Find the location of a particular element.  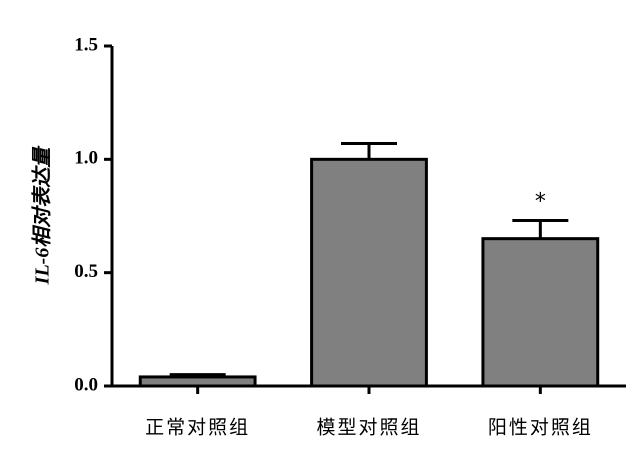

y-tick-label: 1.5 is located at coordinates (86, 44).